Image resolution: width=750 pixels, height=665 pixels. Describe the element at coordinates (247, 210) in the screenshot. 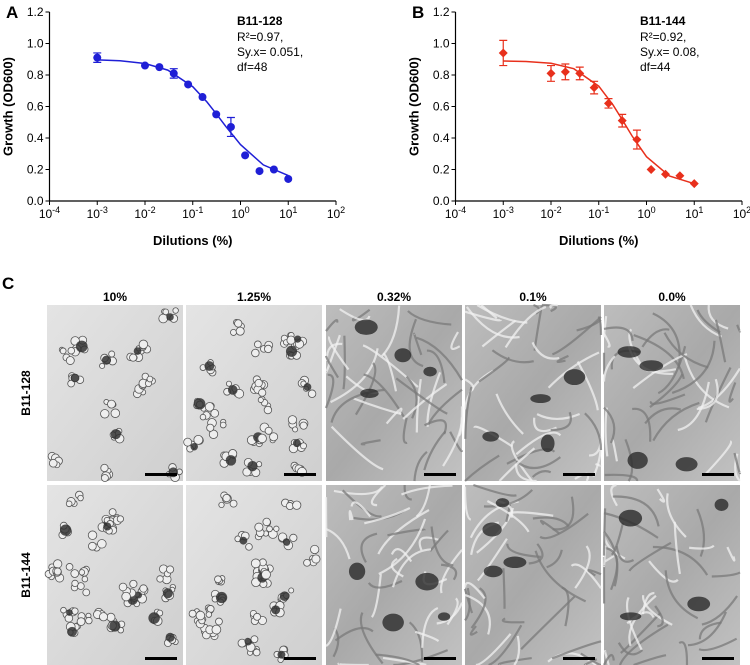

I see `x-tick-exponent: 0` at that location.